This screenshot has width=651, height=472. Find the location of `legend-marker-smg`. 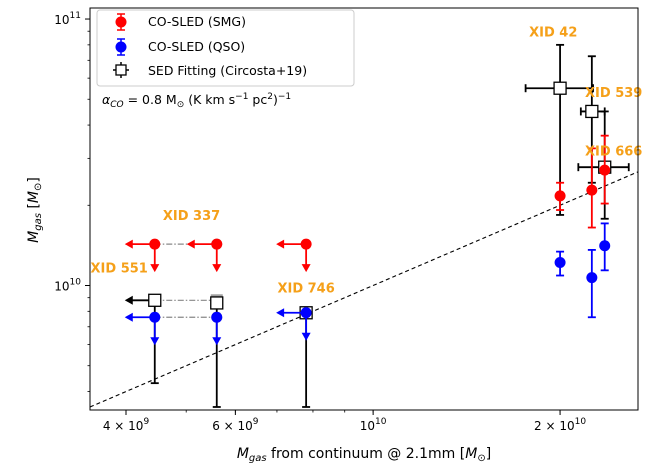

legend-marker-smg is located at coordinates (121, 22).